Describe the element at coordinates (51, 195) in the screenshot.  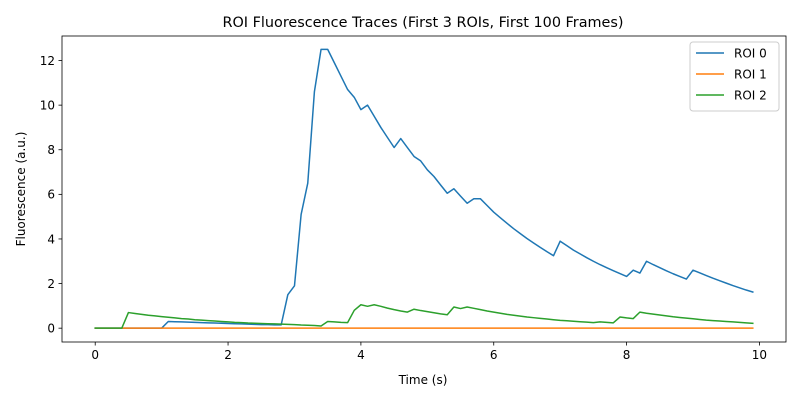
I see `y-tick-label: 6` at that location.